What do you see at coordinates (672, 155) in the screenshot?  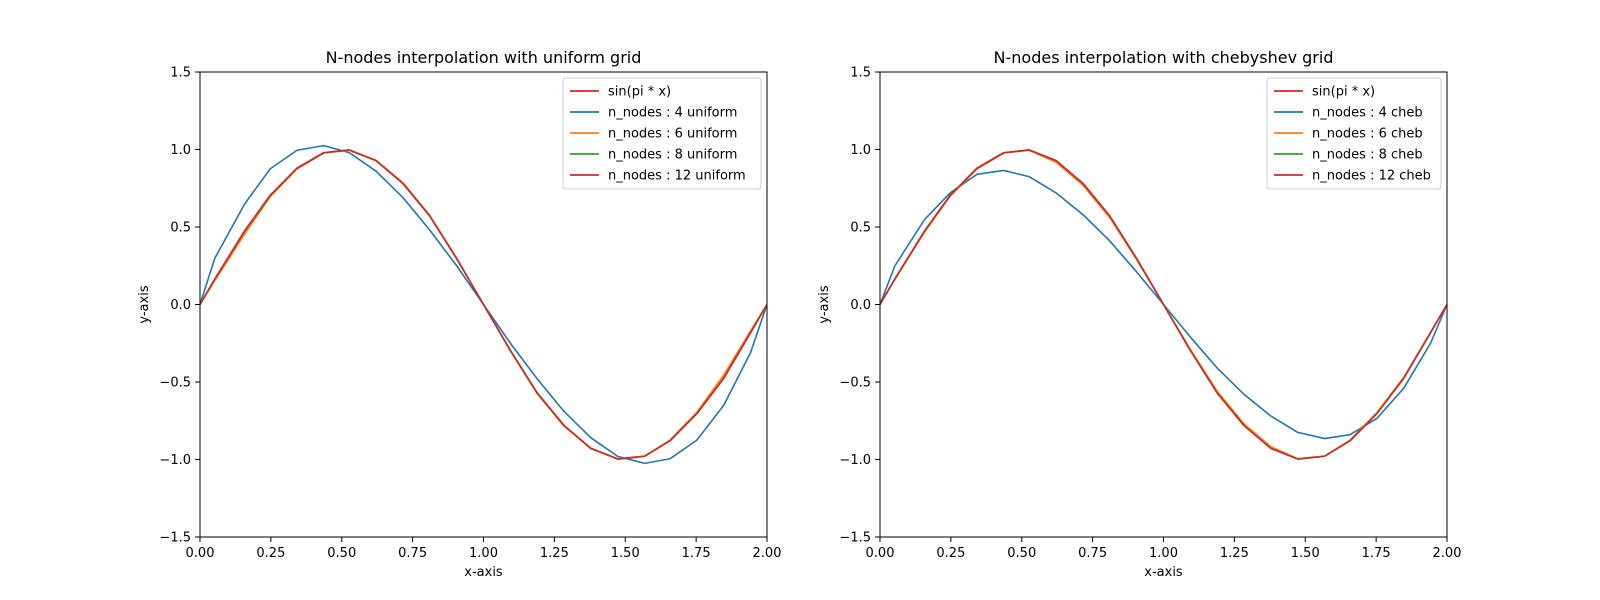 I see `legend-entry: n_nodes : 8 uniform` at bounding box center [672, 155].